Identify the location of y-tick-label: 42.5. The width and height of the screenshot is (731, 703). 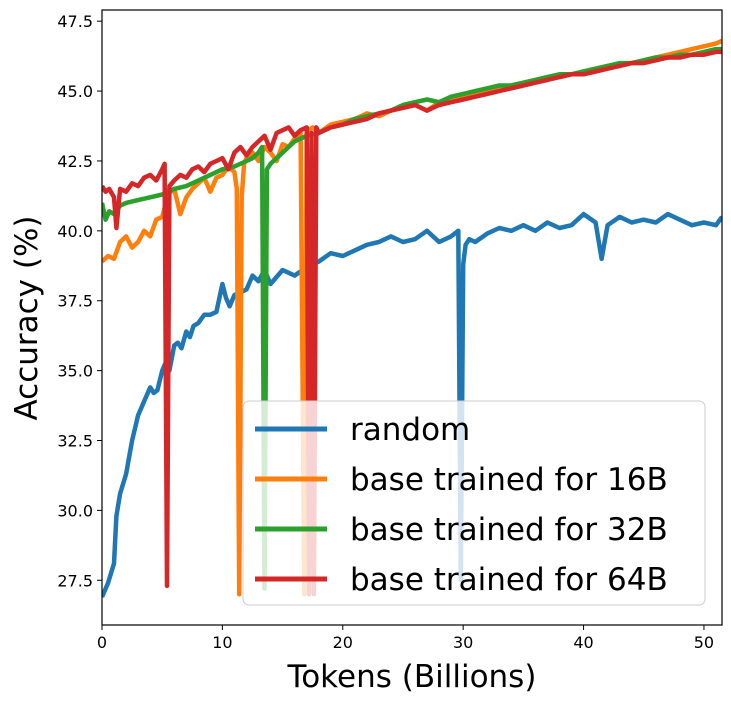
(75, 161).